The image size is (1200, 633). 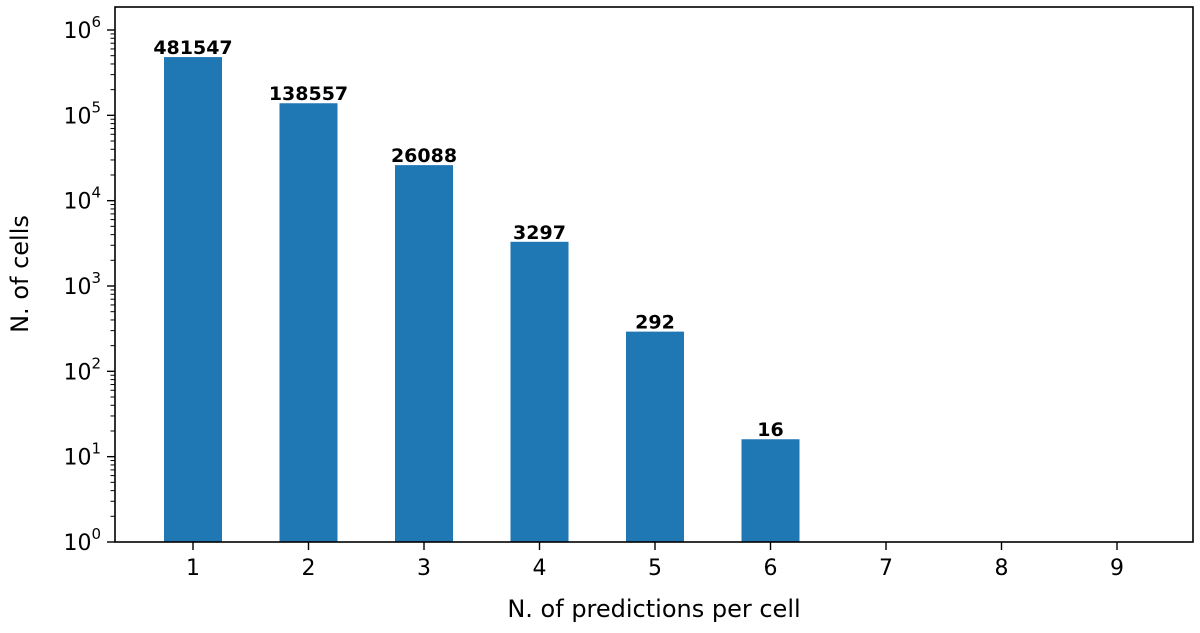 What do you see at coordinates (540, 568) in the screenshot?
I see `x-tick-label: 4` at bounding box center [540, 568].